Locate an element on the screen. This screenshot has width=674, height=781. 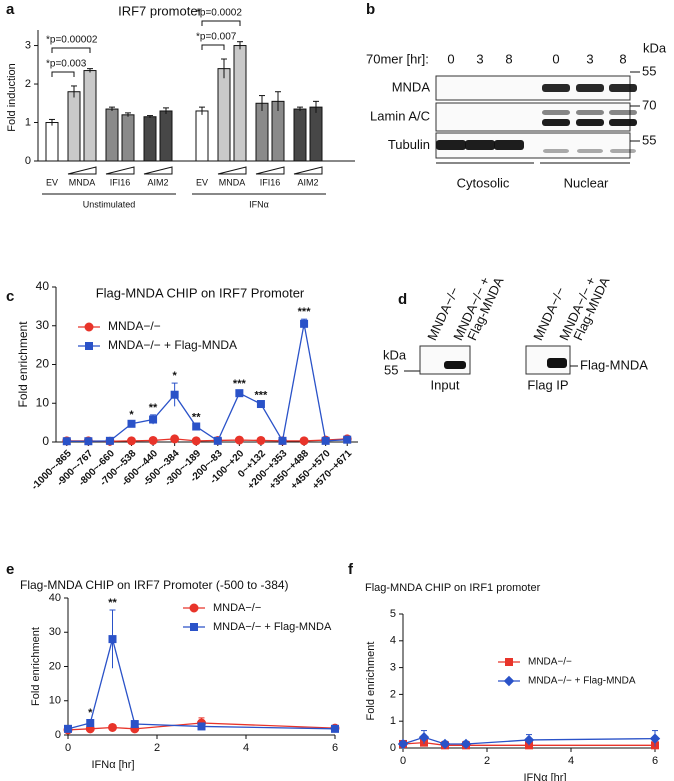
y-axis-label: Fold induction is located at coordinates (12, 97).